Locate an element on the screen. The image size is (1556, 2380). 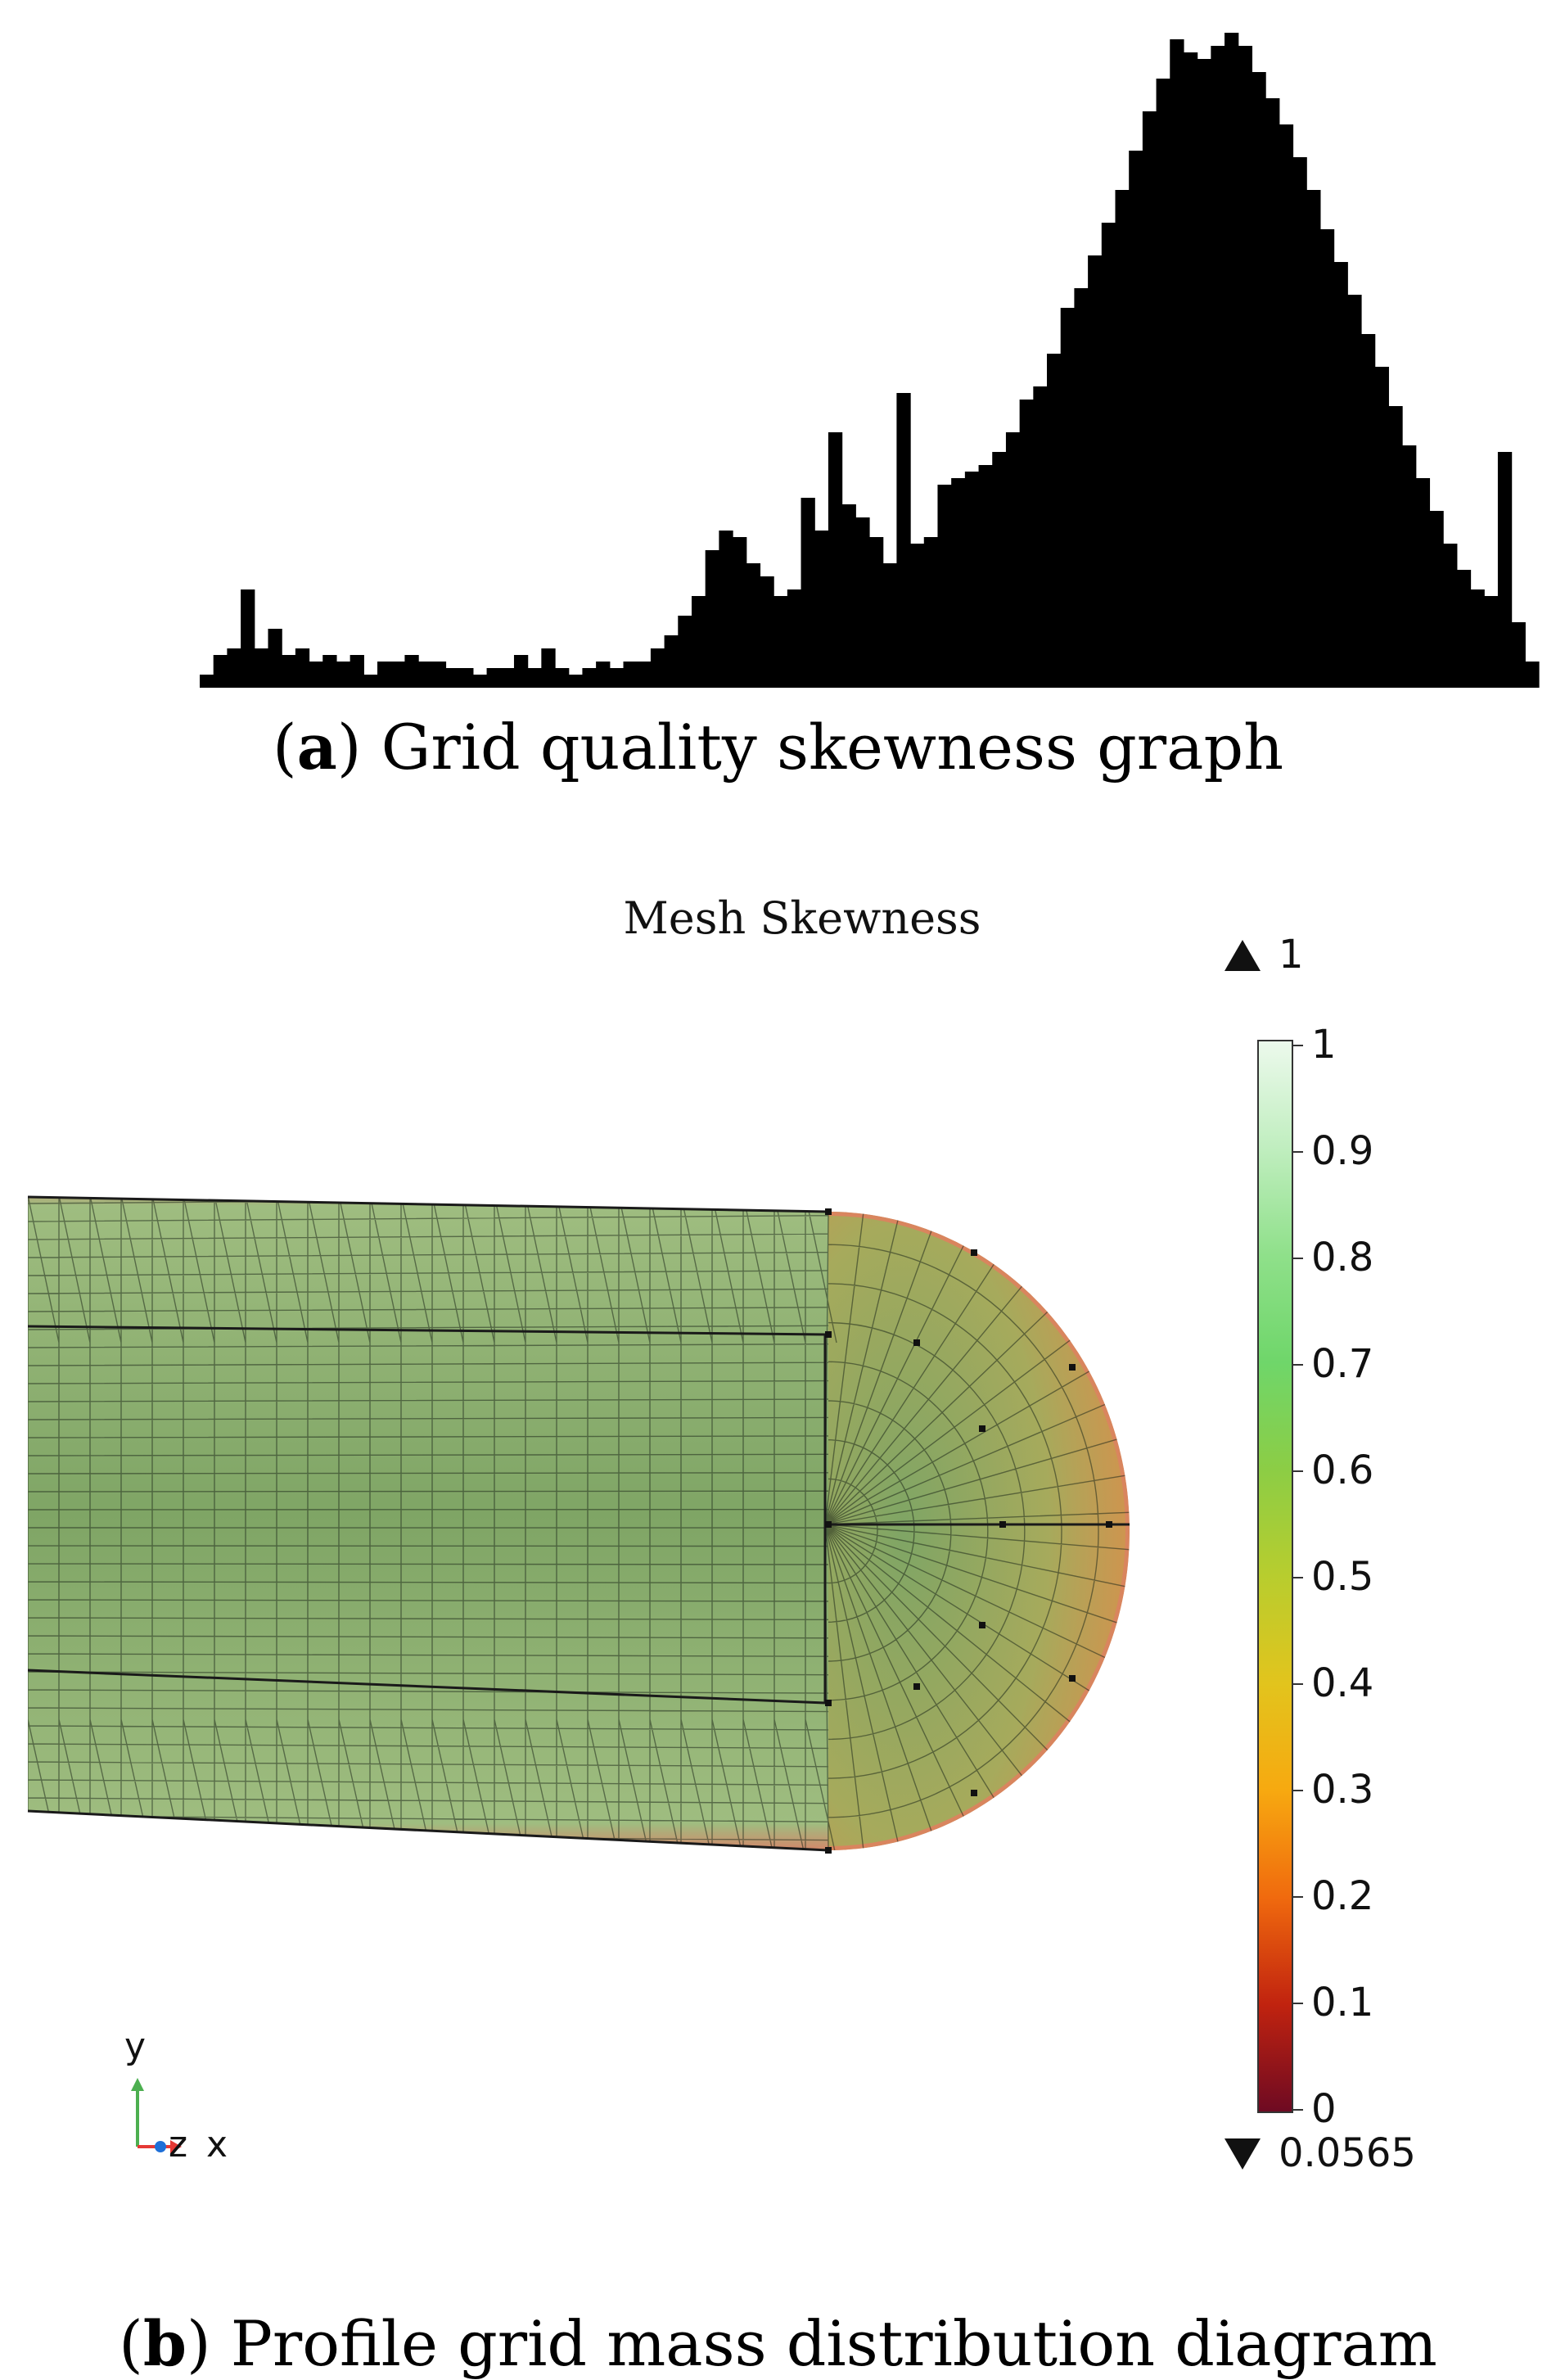
colorbar-tick-label: 1 is located at coordinates (1324, 1045).